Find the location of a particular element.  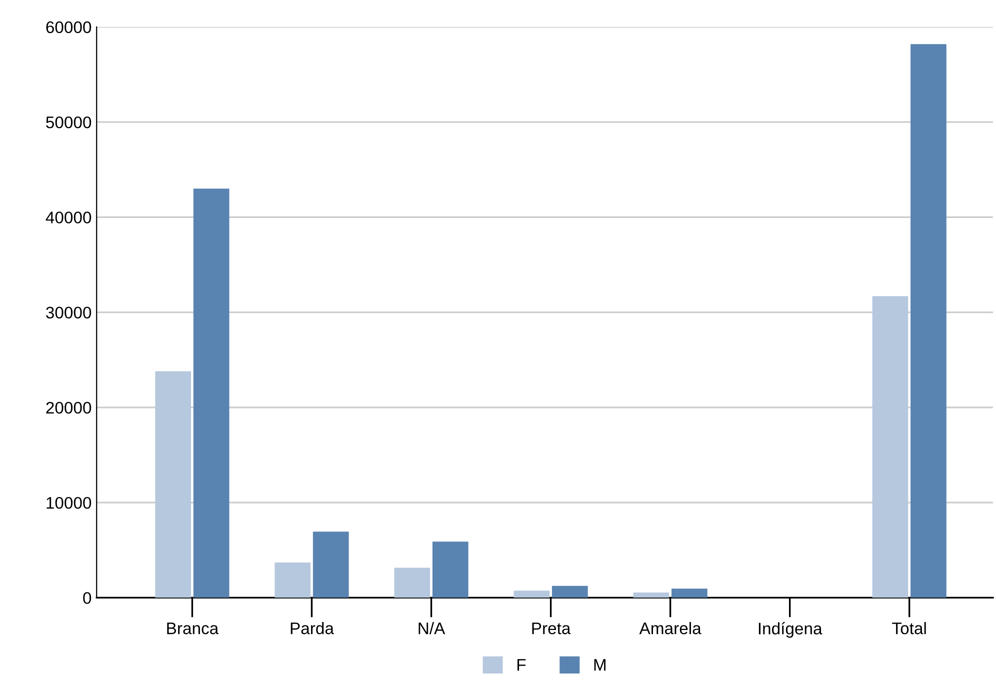

y-tick-label: 60000 is located at coordinates (69, 27).